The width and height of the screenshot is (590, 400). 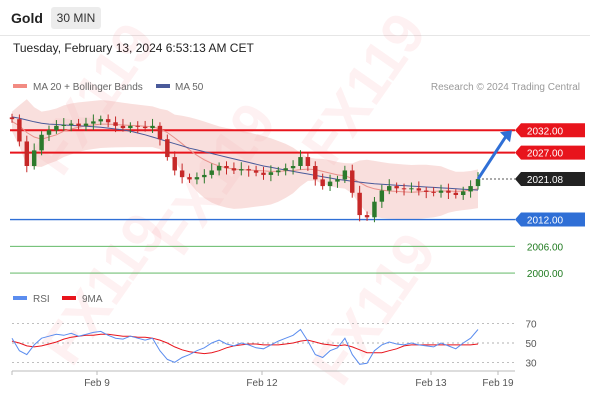 I want to click on ma50-legend-label: MA 50, so click(x=189, y=87).